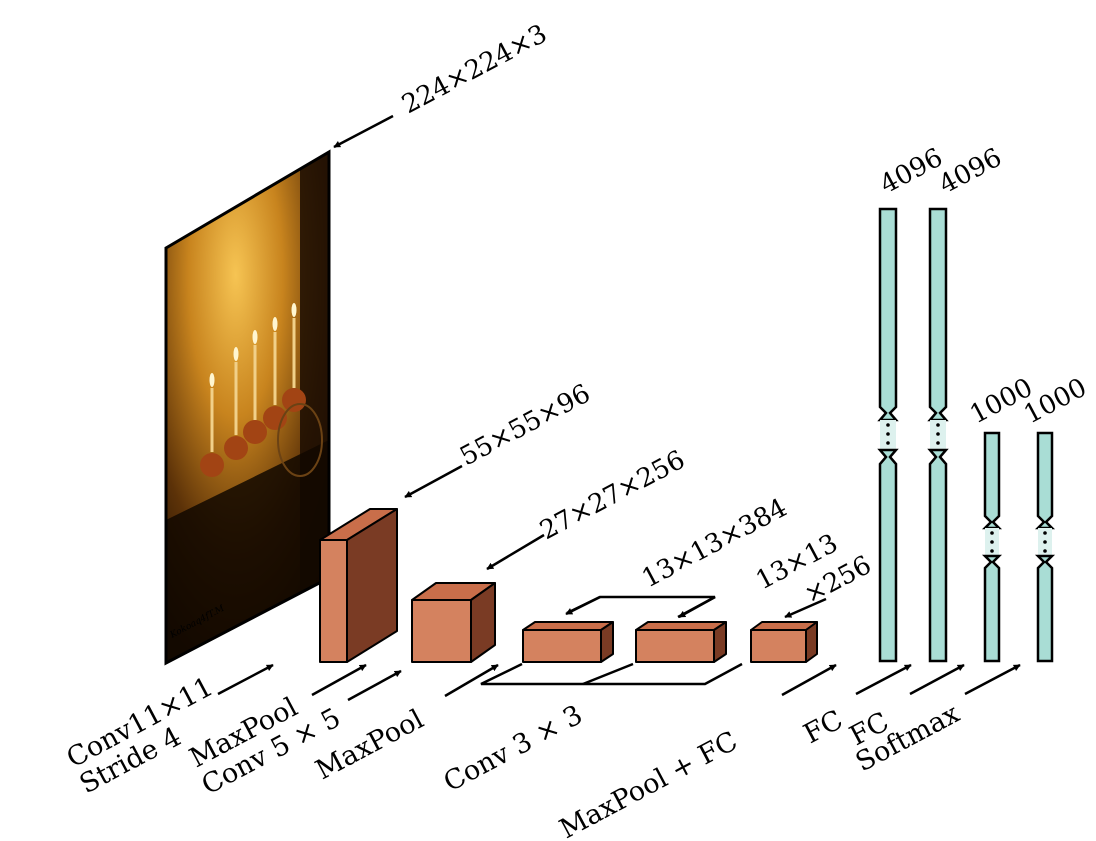 Image resolution: width=1096 pixels, height=841 pixels. What do you see at coordinates (784, 642) in the screenshot?
I see `conv5-block` at bounding box center [784, 642].